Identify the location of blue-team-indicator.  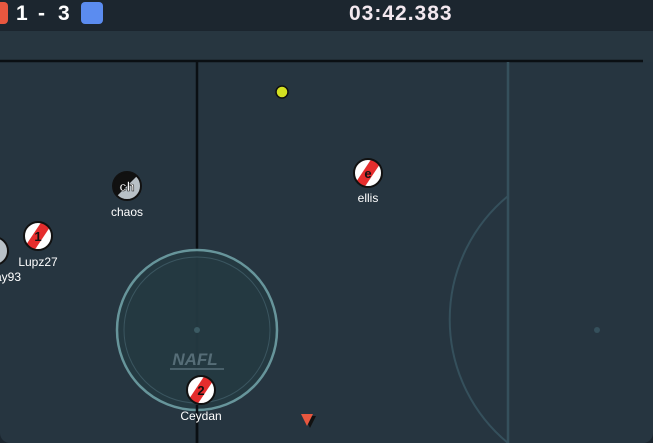
(92, 13).